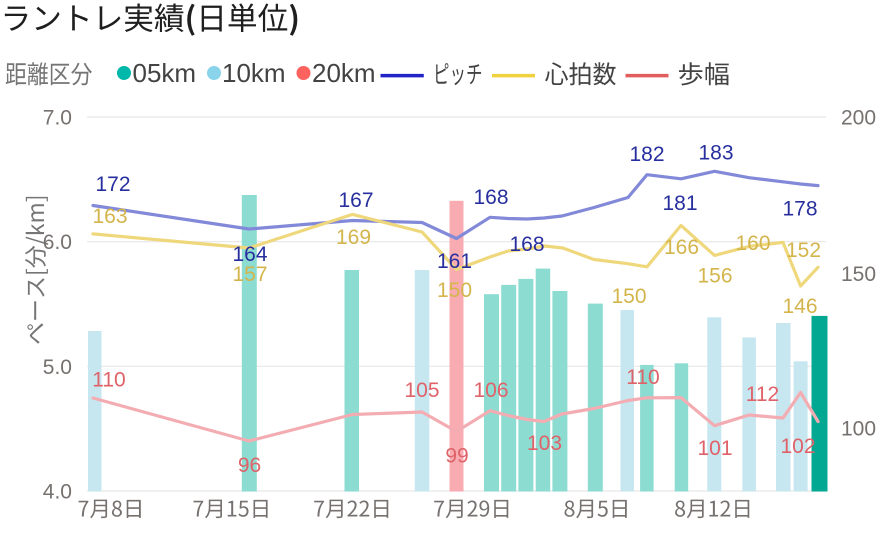  Describe the element at coordinates (752, 243) in the screenshot. I see `svg-text: 160` at that location.